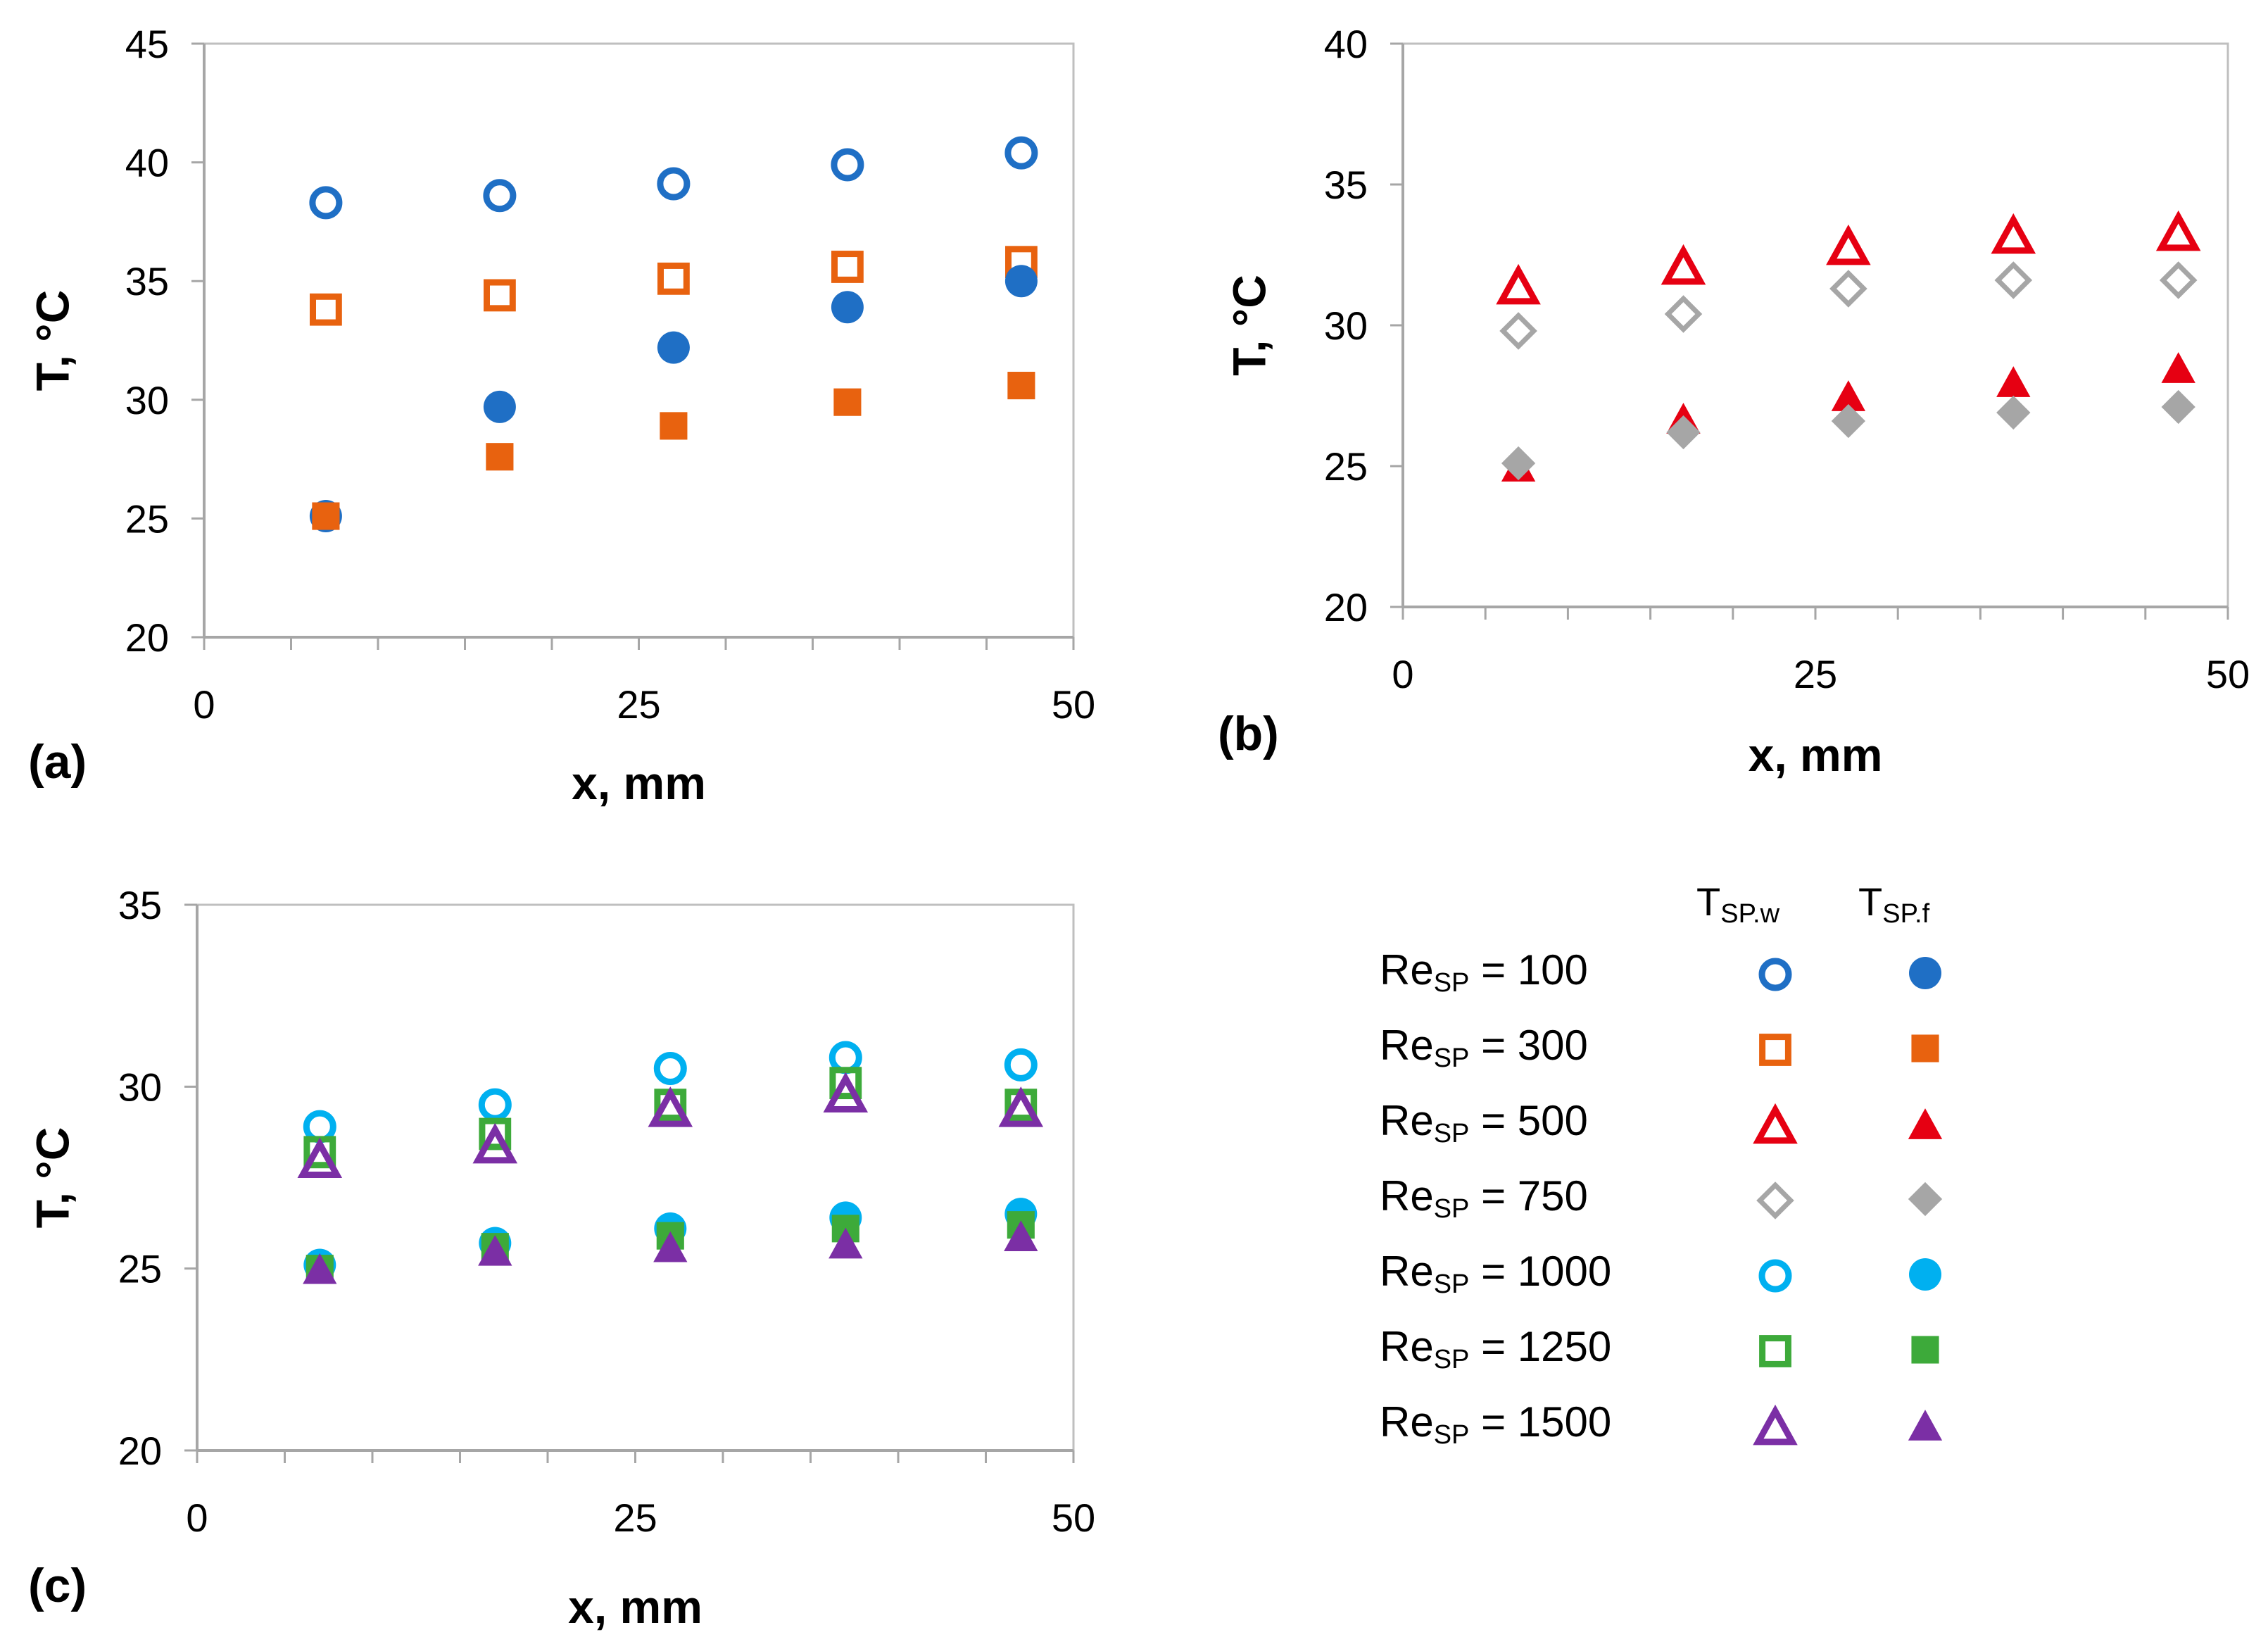 This screenshot has height=1649, width=2268. I want to click on legend-header-wall: TSP.w, so click(1738, 904).